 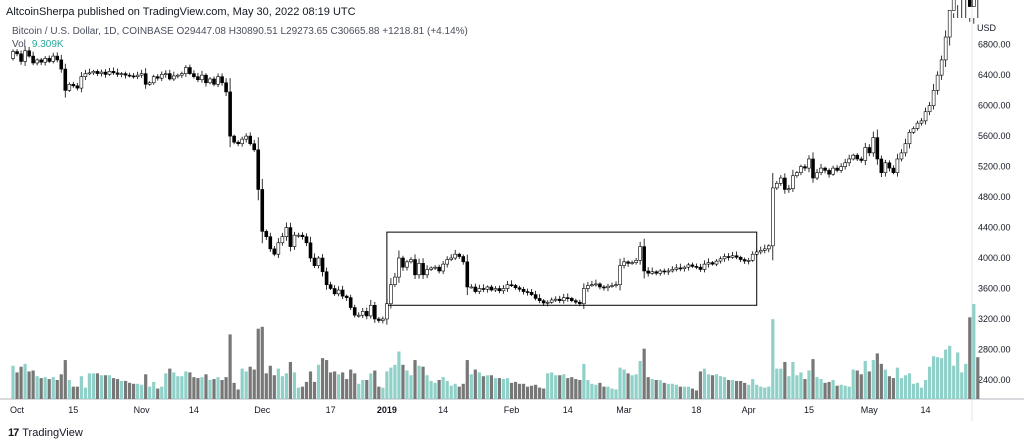 What do you see at coordinates (13, 433) in the screenshot?
I see `tradingview-logo-icon: 17` at bounding box center [13, 433].